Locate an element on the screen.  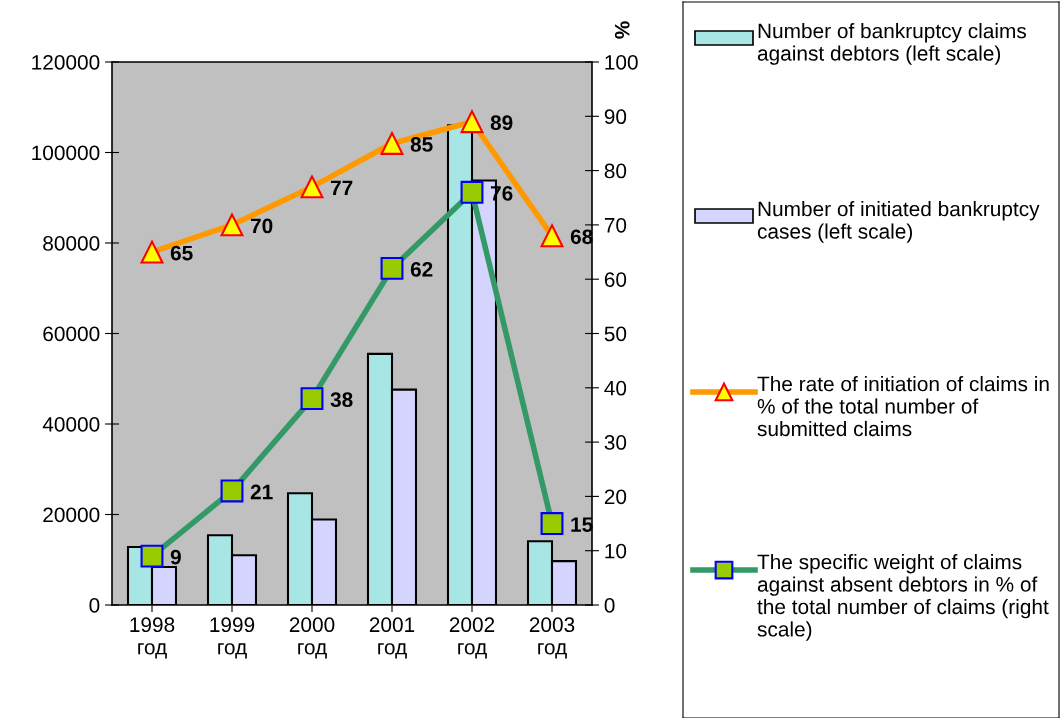
y2-tick-label: 30 is located at coordinates (615, 442).